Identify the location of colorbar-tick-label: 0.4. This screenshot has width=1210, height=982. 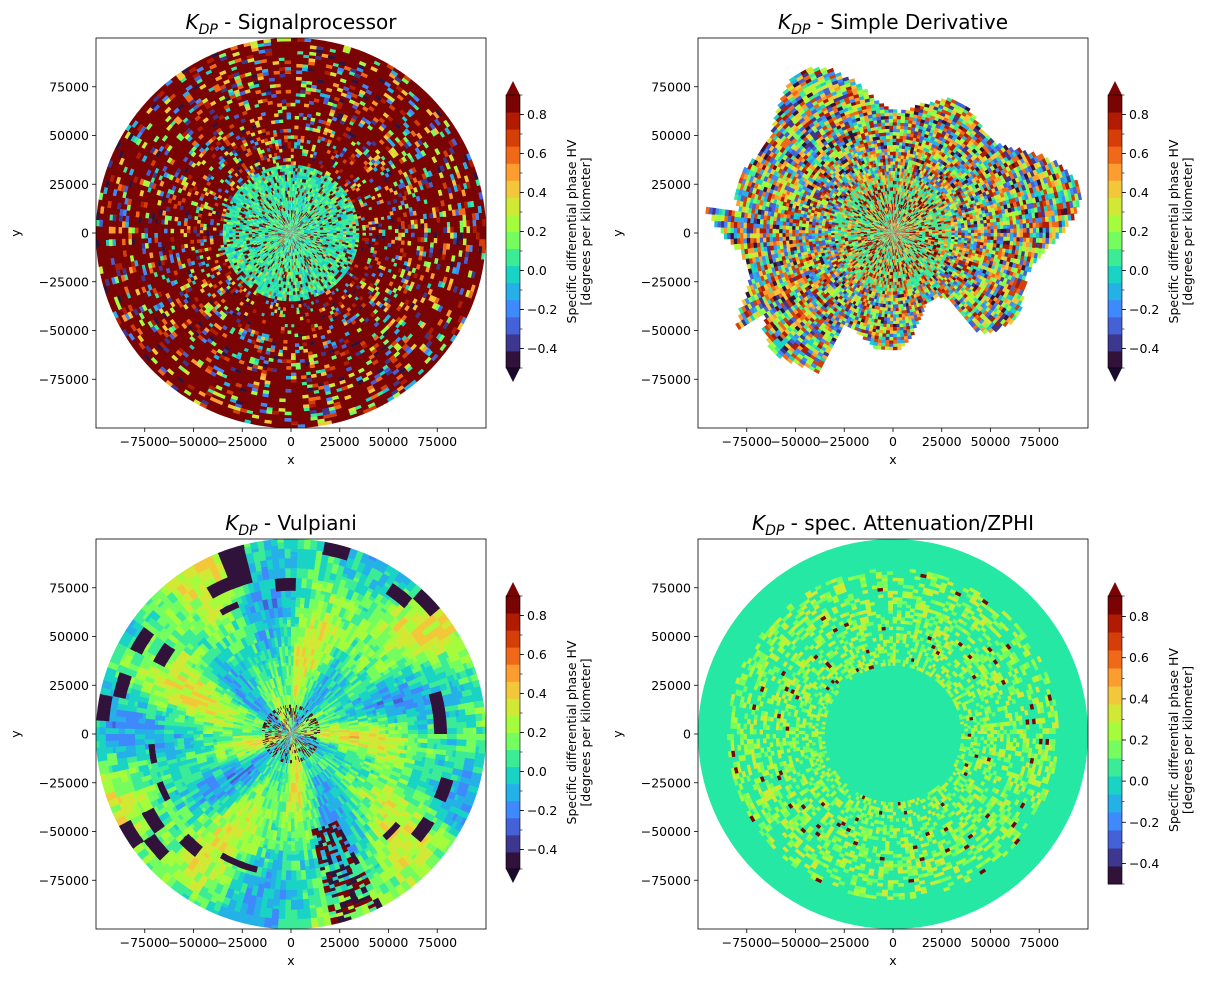
(1139, 698).